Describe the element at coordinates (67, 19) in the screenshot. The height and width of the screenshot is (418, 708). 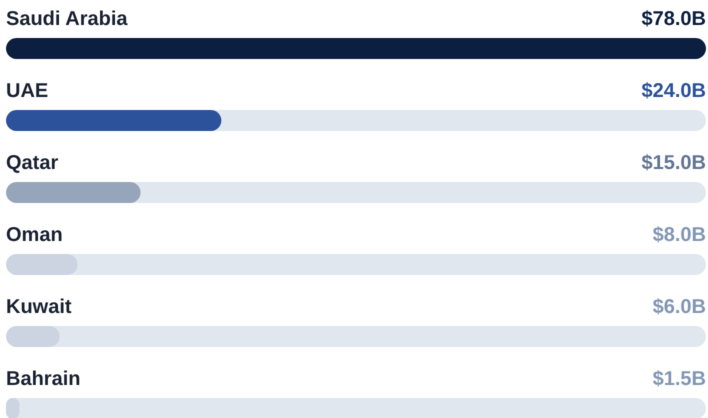
I see `y-tick-label: Saudi Arabia` at that location.